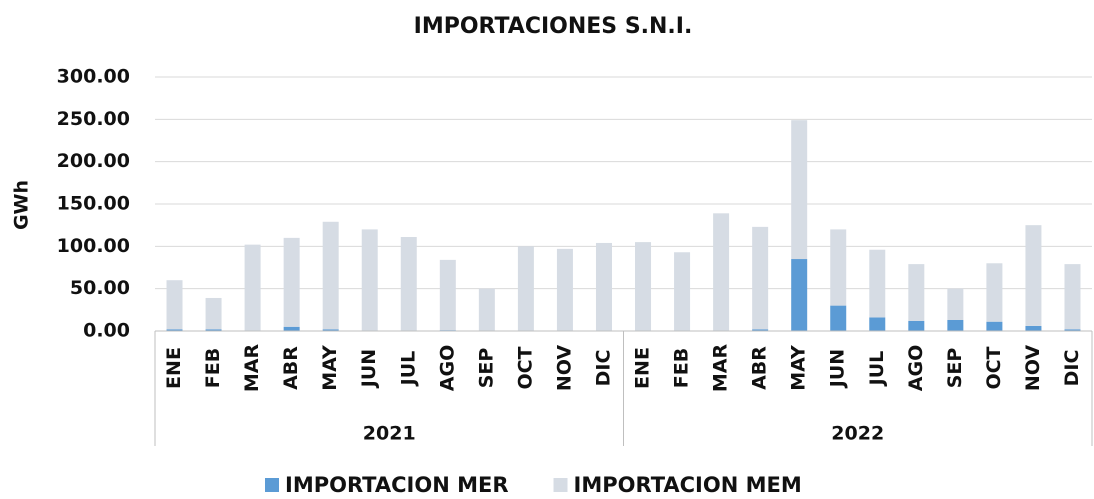  I want to click on group-label: 2021, so click(389, 434).